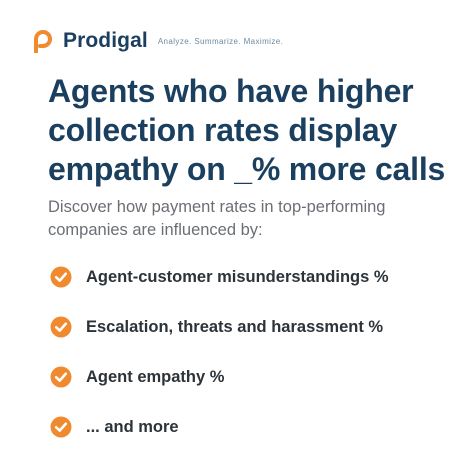 This screenshot has width=474, height=474. Describe the element at coordinates (237, 276) in the screenshot. I see `checklist-item-label: Agent-customer misunderstandings %` at that location.